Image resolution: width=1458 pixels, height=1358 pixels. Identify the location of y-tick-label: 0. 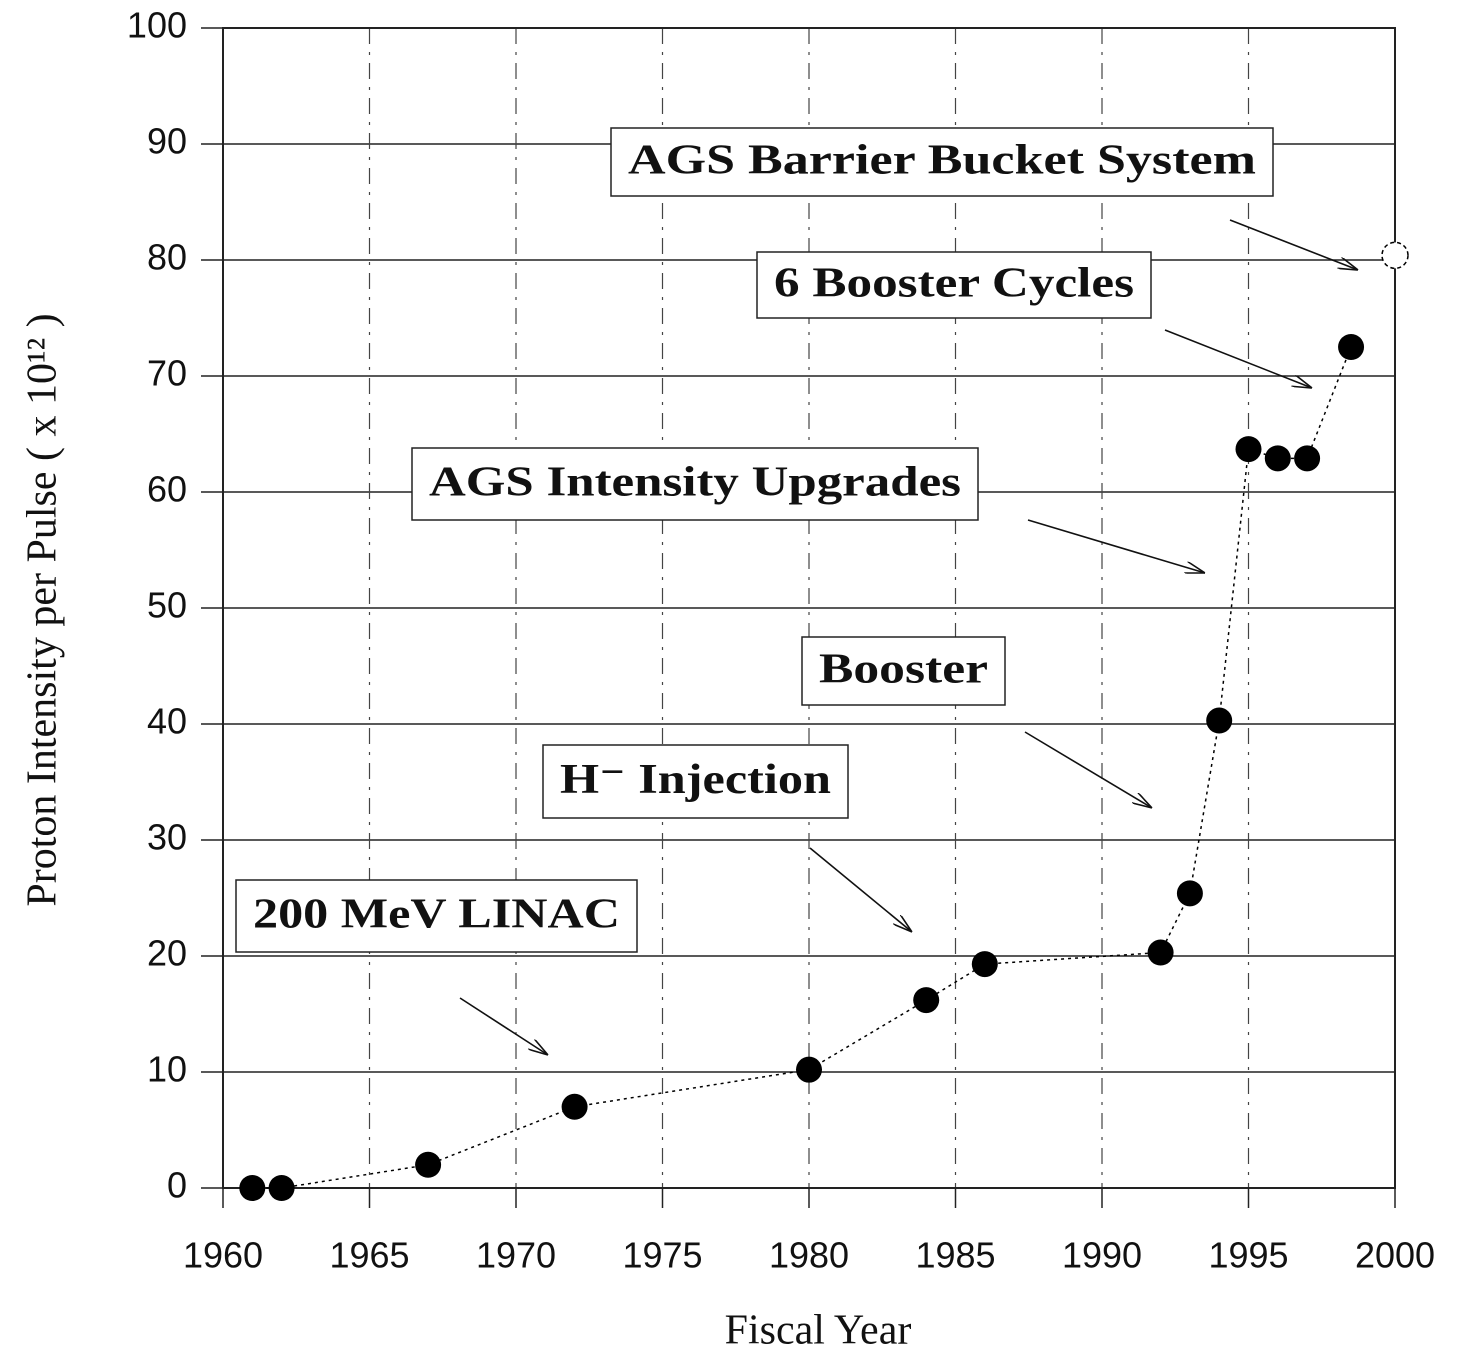
(177, 1185).